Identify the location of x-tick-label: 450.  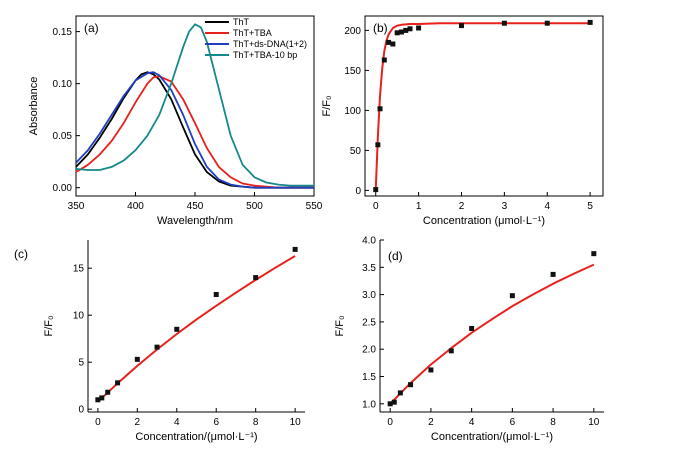
(195, 206).